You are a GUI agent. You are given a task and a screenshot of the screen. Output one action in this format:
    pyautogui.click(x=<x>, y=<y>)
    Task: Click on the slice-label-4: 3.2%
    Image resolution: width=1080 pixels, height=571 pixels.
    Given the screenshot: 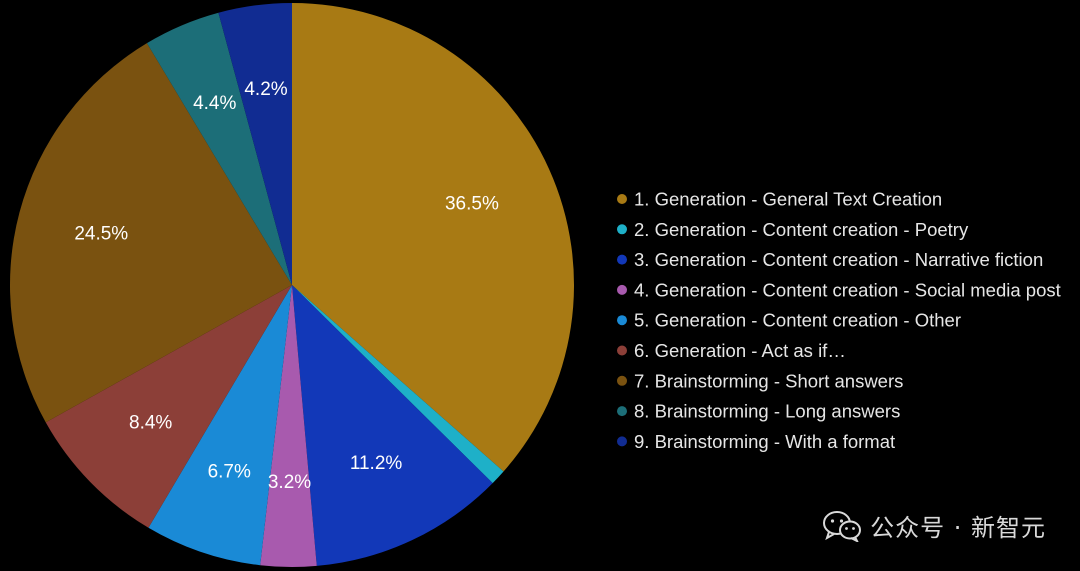 What is the action you would take?
    pyautogui.click(x=289, y=482)
    